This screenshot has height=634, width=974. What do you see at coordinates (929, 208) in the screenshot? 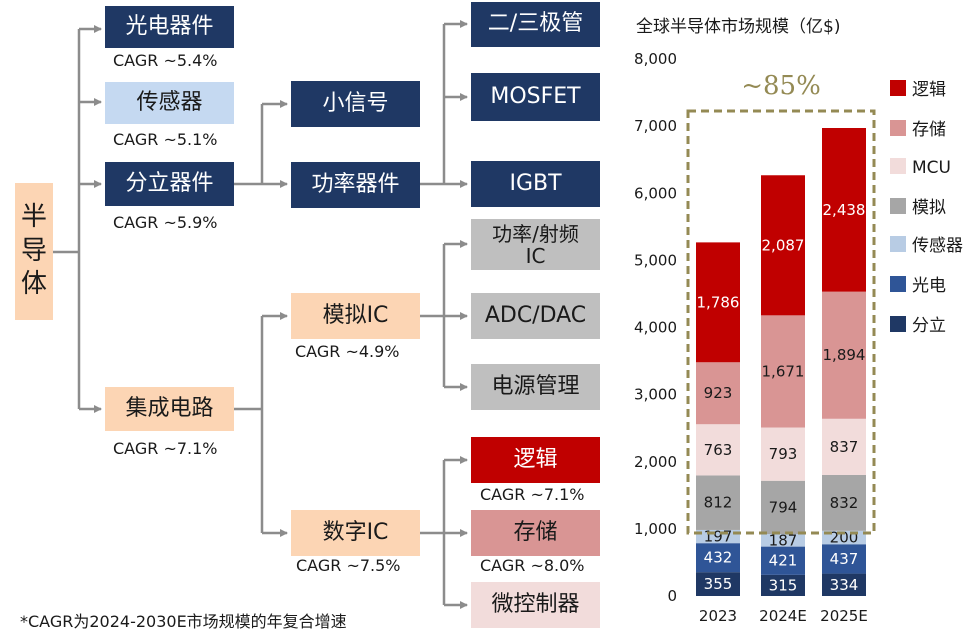
I see `legend-label: 模拟` at bounding box center [929, 208].